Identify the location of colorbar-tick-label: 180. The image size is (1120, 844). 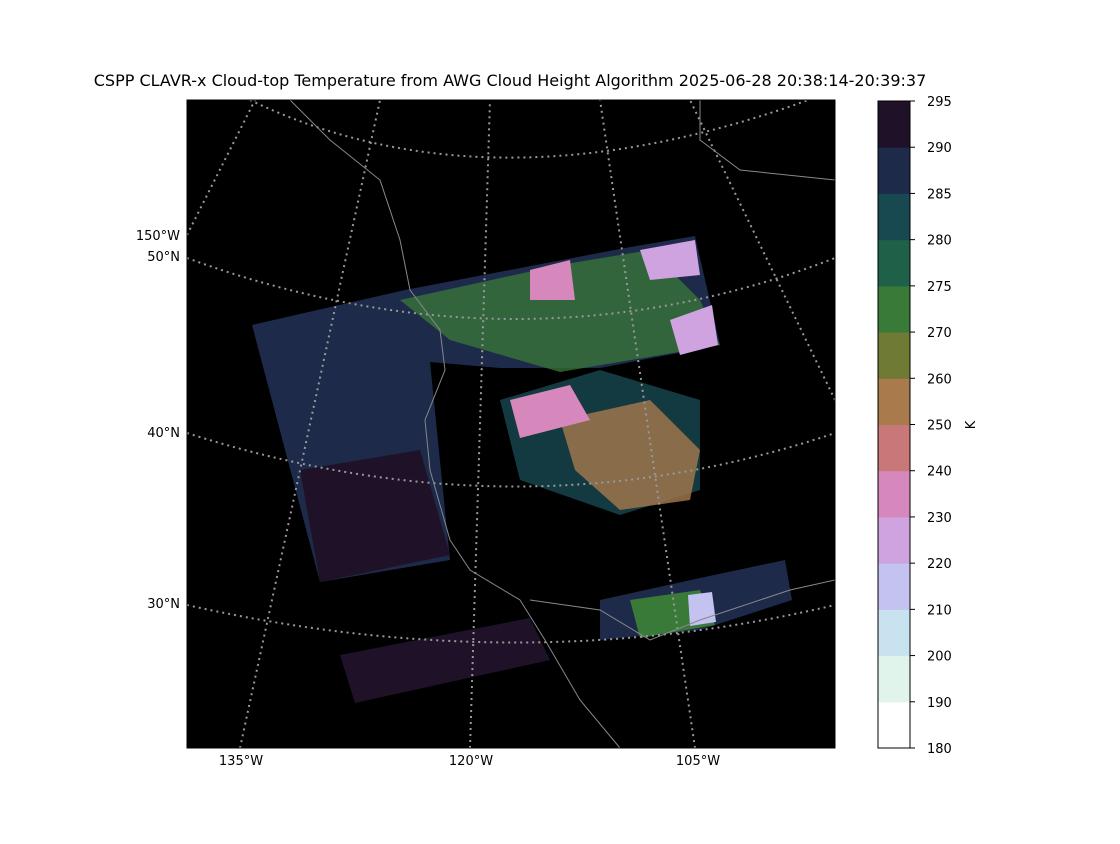
(939, 749).